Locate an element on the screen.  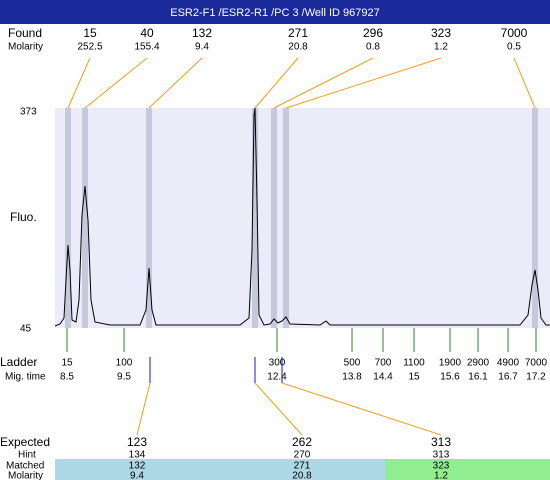
matched-size: 271 is located at coordinates (302, 466).